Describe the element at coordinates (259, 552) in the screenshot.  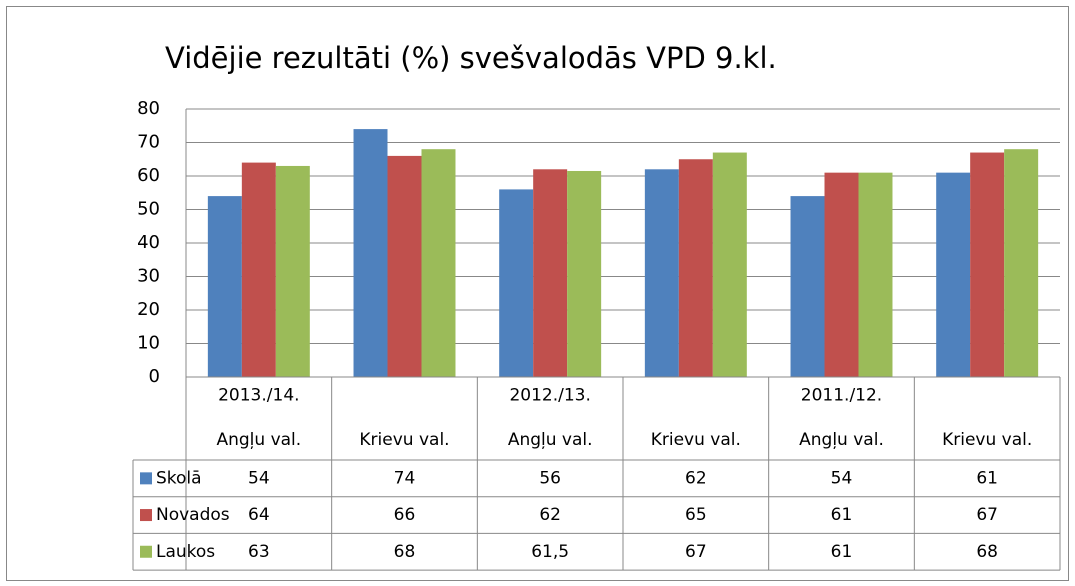
I see `data-label: 63` at that location.